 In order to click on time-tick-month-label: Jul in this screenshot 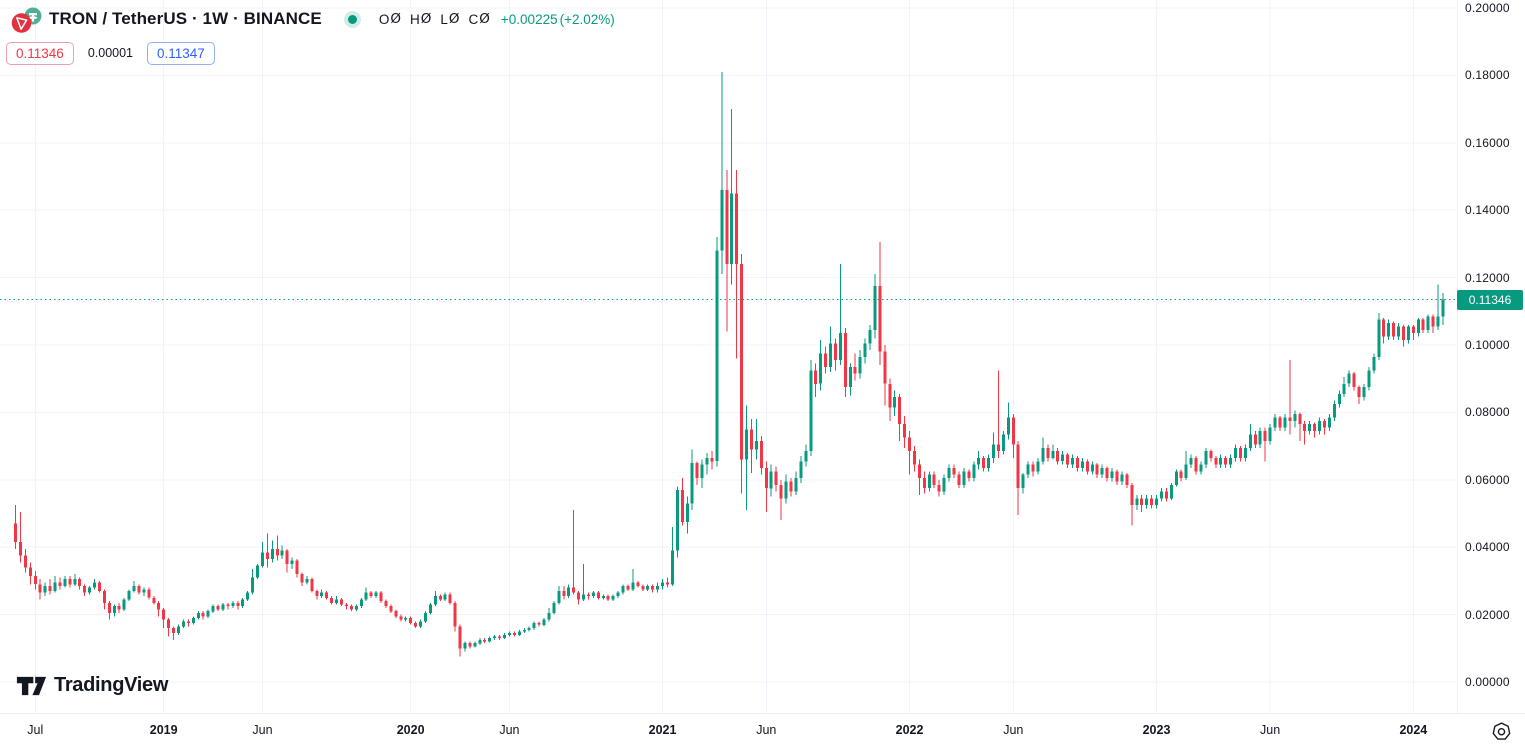, I will do `click(35, 730)`.